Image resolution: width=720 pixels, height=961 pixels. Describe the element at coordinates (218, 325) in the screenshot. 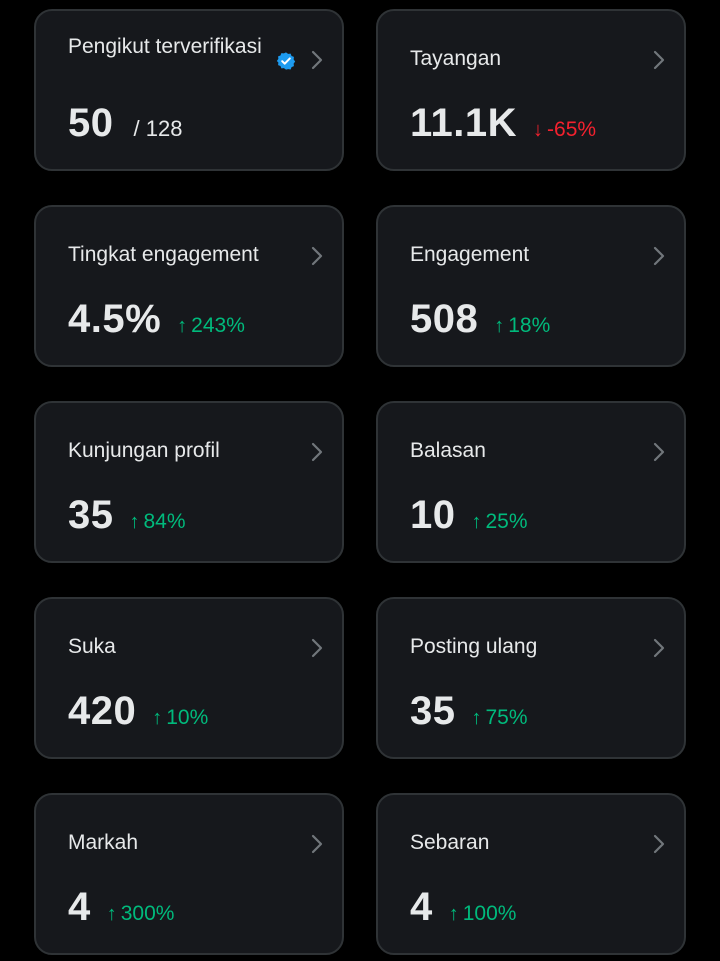

I see `change-value: 243%` at that location.